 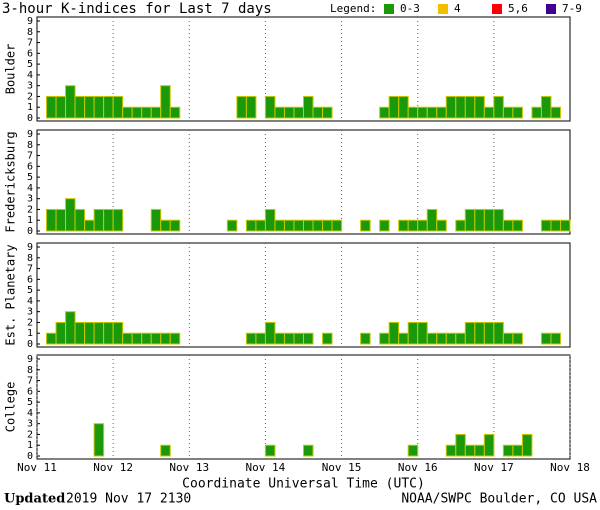 What do you see at coordinates (11, 181) in the screenshot?
I see `y-axis-label: Fredericksburg` at bounding box center [11, 181].